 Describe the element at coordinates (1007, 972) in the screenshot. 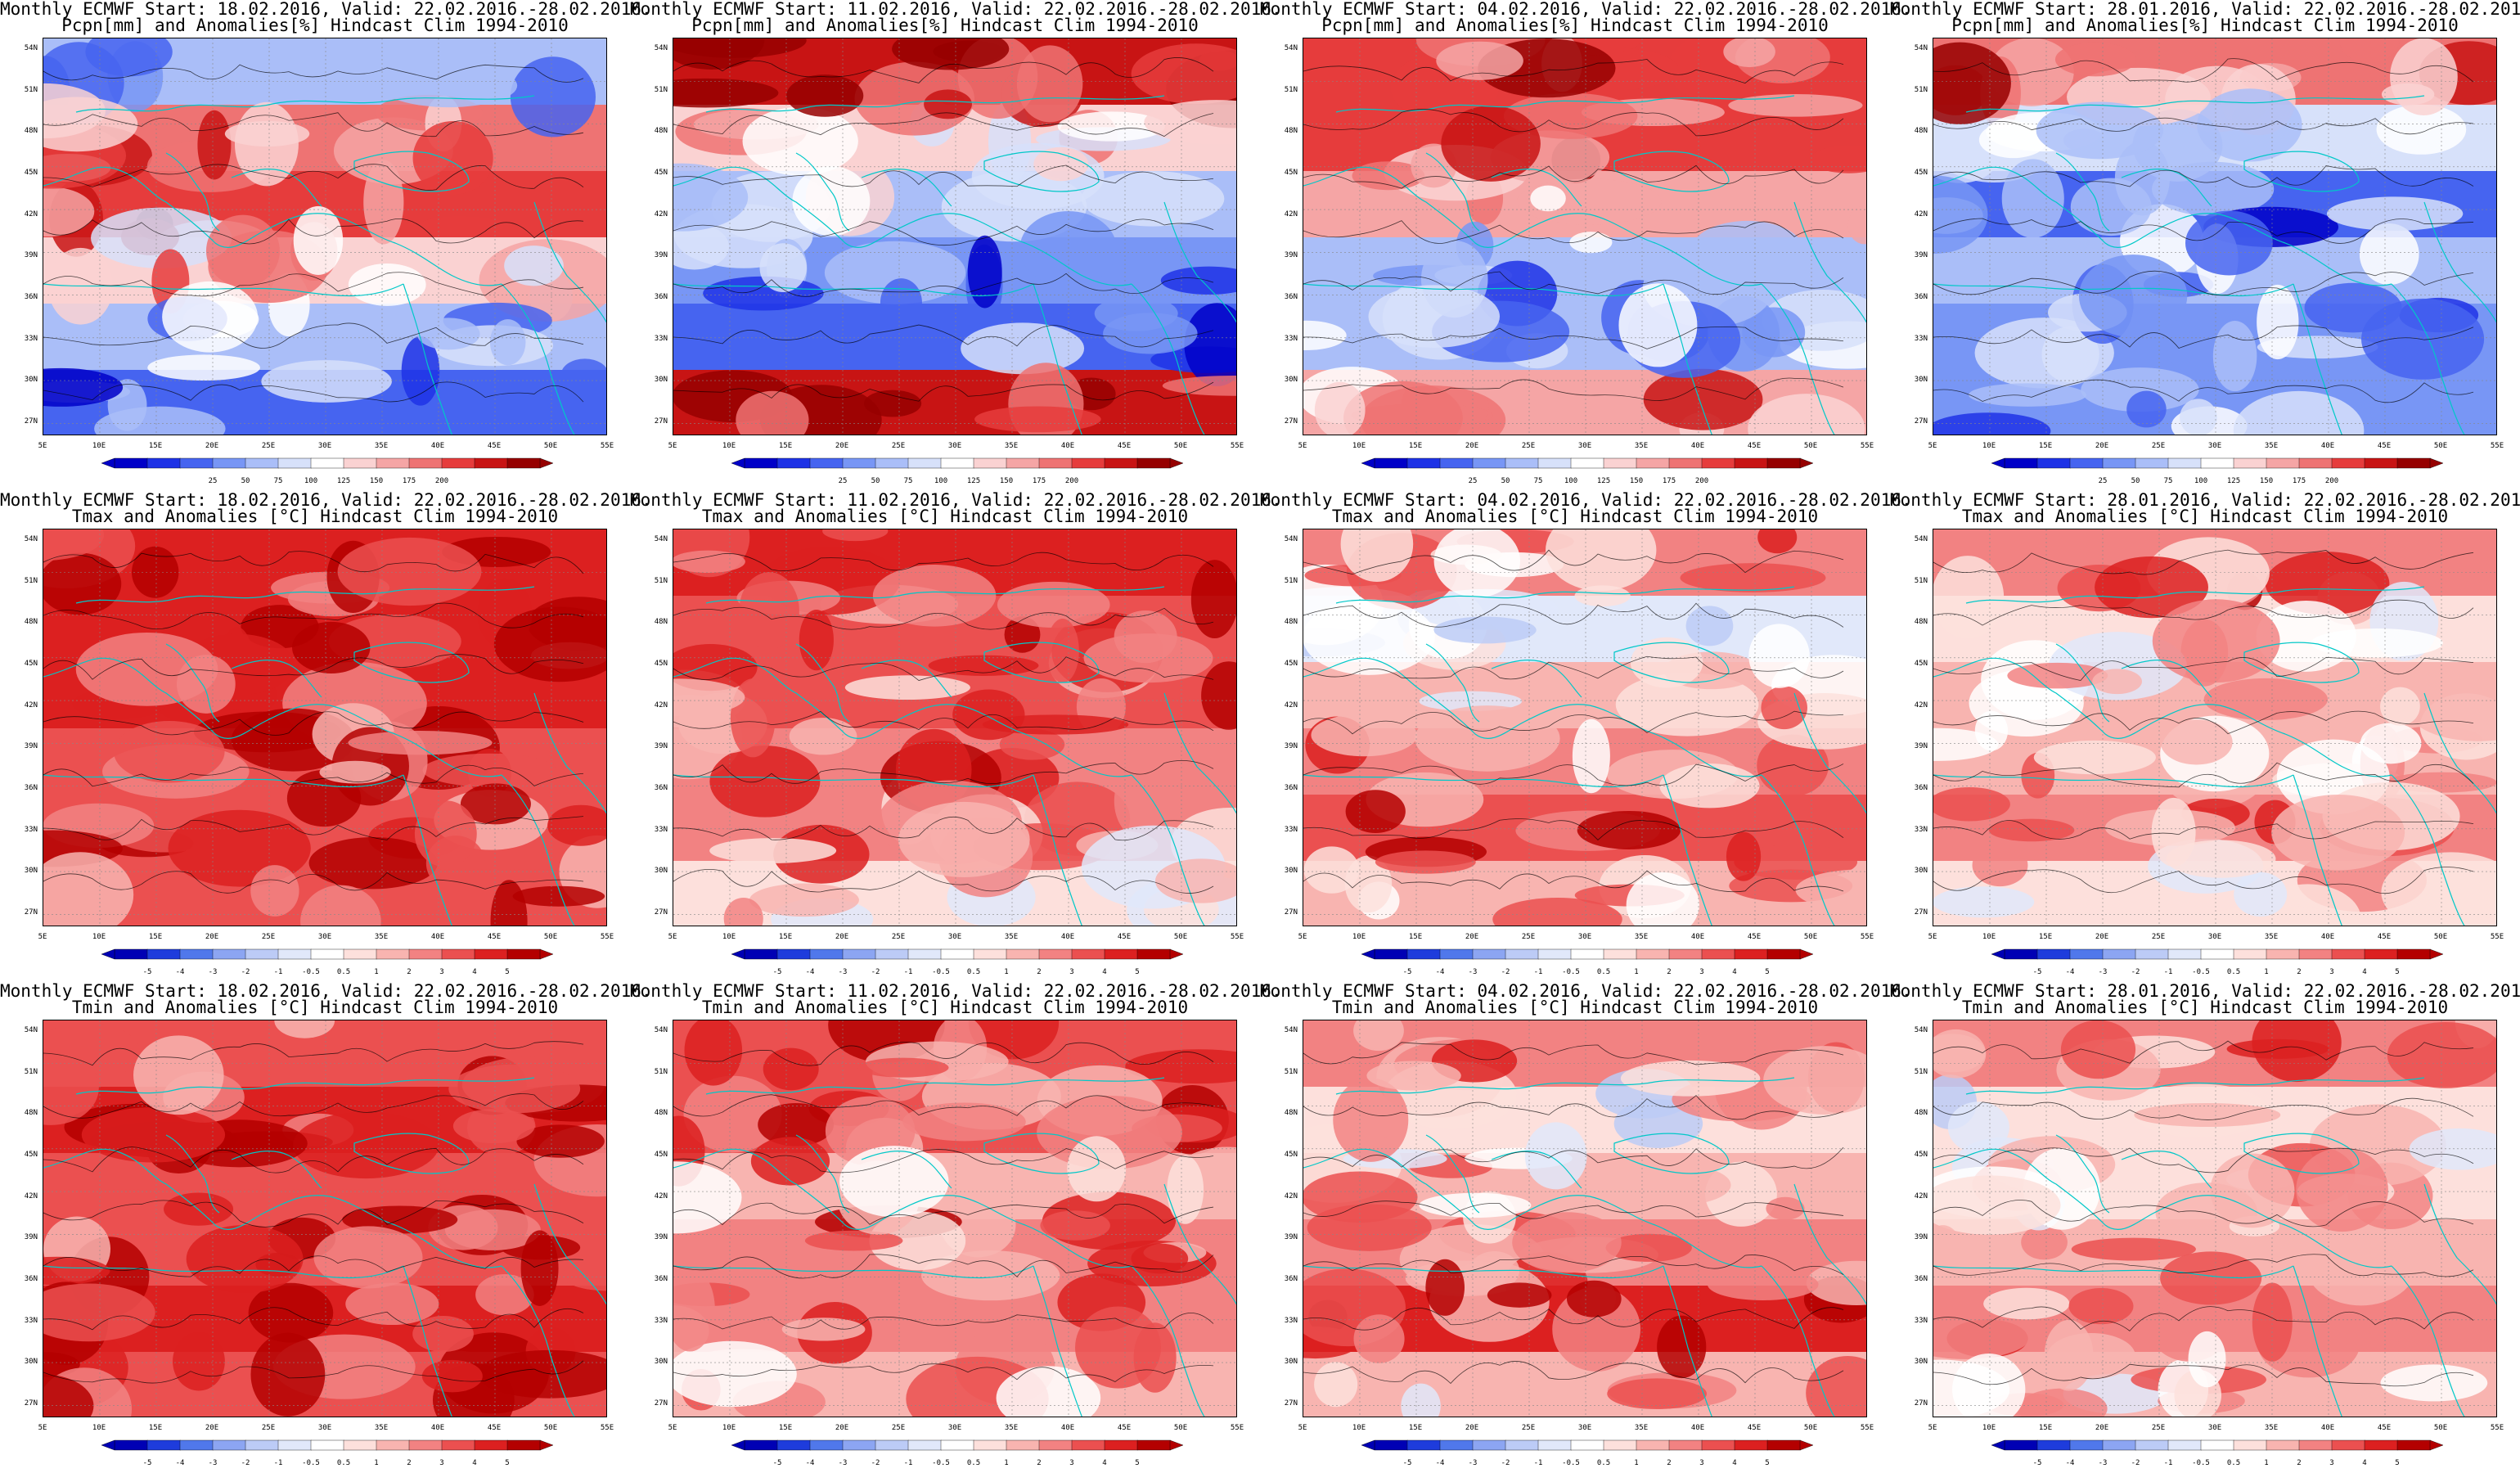

I see `colorbar-tick-label: 1` at that location.